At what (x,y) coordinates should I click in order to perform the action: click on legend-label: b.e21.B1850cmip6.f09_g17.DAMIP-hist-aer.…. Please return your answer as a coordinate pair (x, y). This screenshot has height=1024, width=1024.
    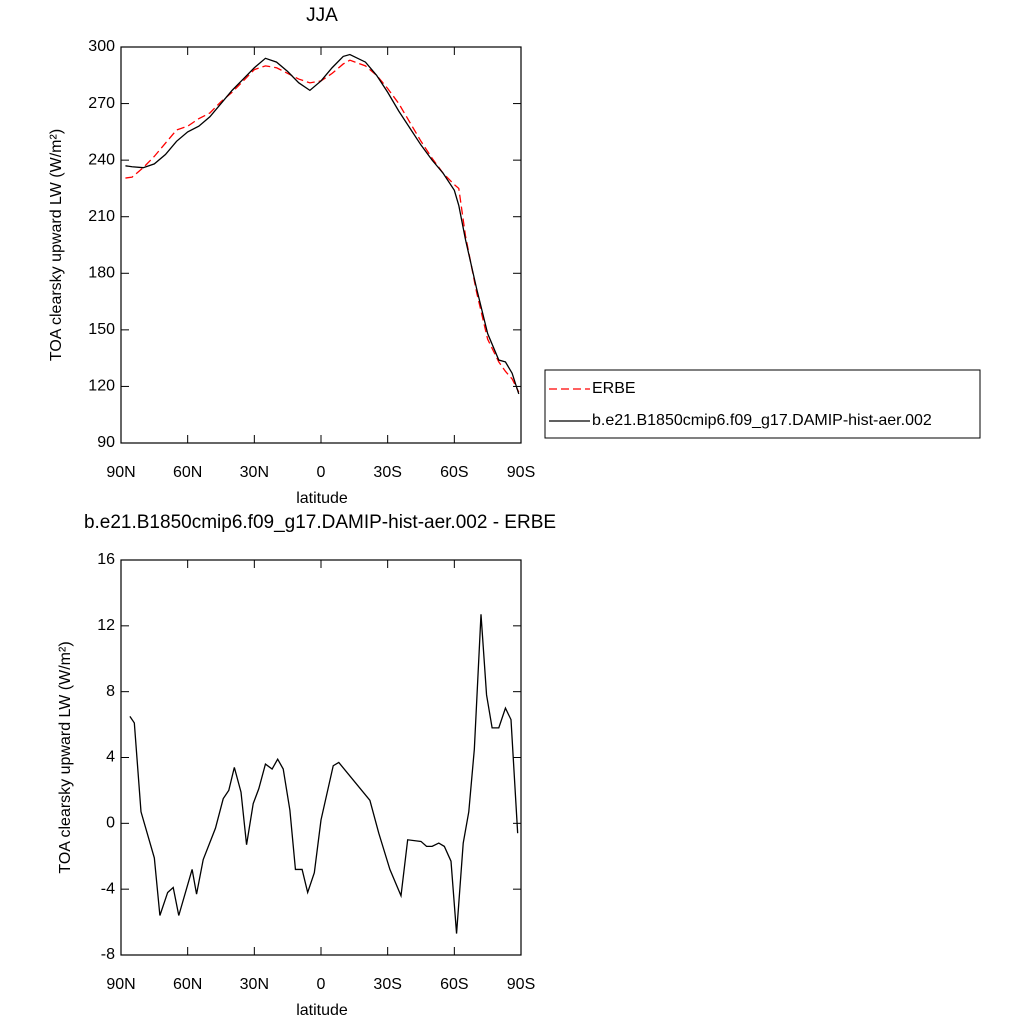
    Looking at the image, I should click on (762, 420).